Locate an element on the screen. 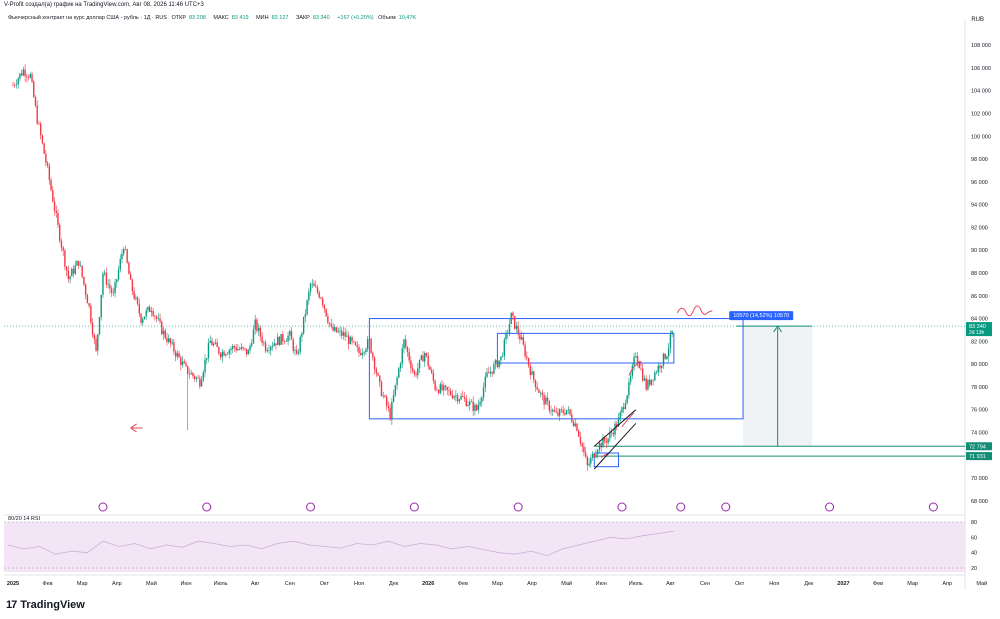 The height and width of the screenshot is (619, 1000). x-tick-label: Апр is located at coordinates (532, 584).